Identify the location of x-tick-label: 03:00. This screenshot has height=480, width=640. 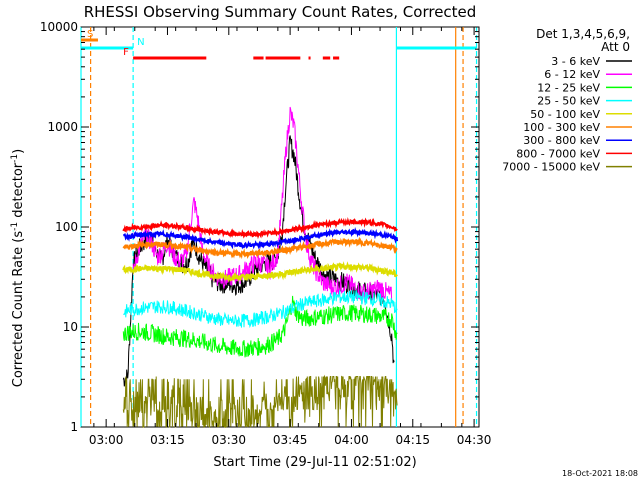
(106, 440).